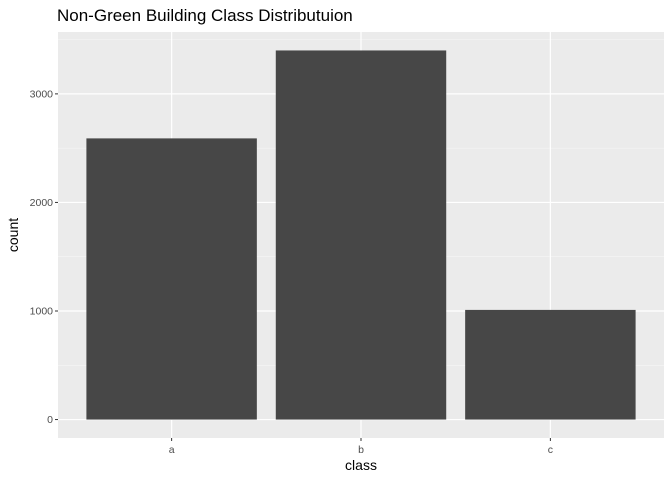 The image size is (672, 485). I want to click on y-tick-label: 2000, so click(42, 203).